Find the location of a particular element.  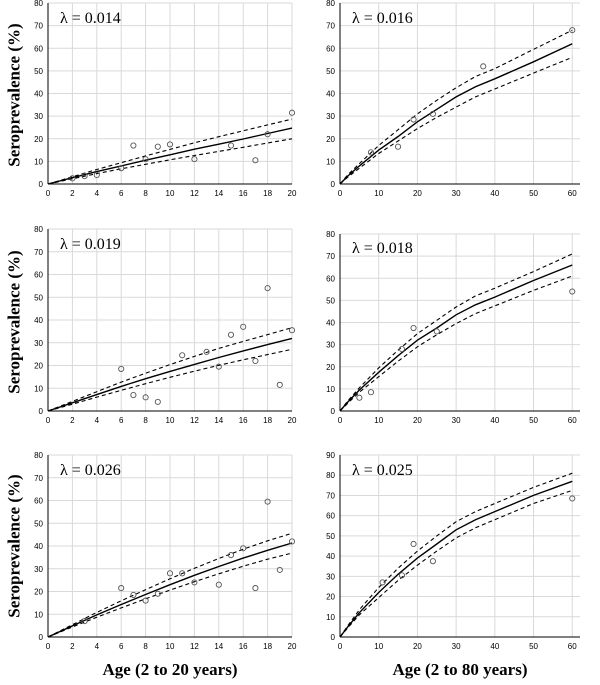

chart-title: λ = 0.019 is located at coordinates (90, 244).